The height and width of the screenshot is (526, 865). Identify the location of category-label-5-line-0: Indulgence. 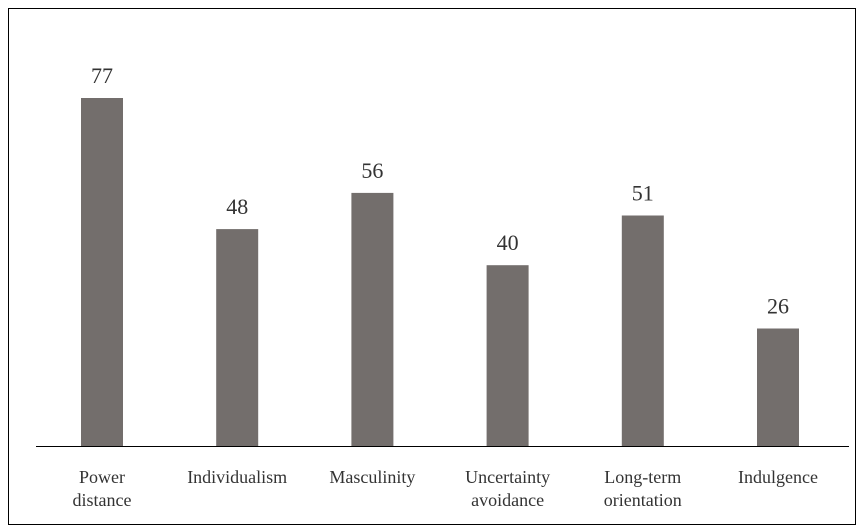
(778, 477).